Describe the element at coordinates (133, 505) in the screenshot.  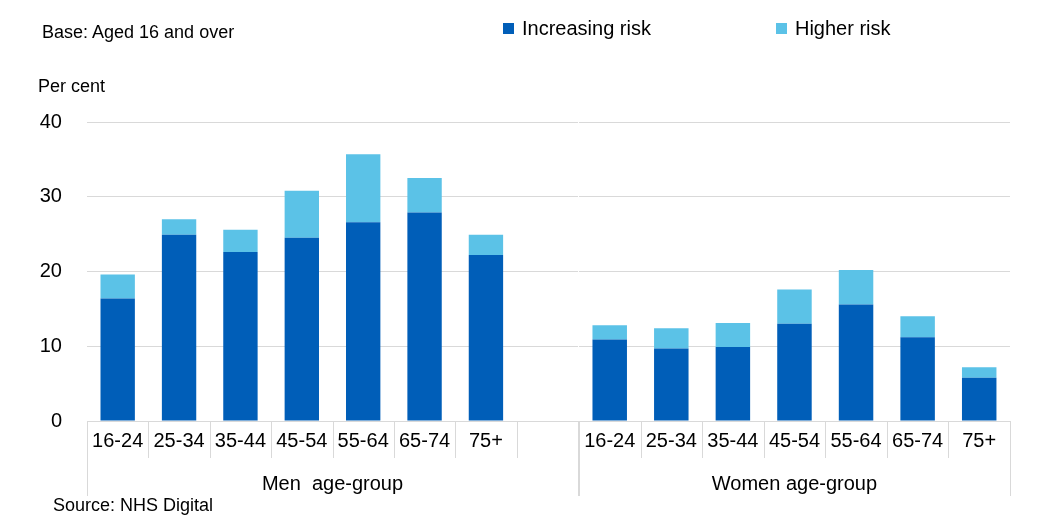
I see `source-note: Source: NHS Digital` at that location.